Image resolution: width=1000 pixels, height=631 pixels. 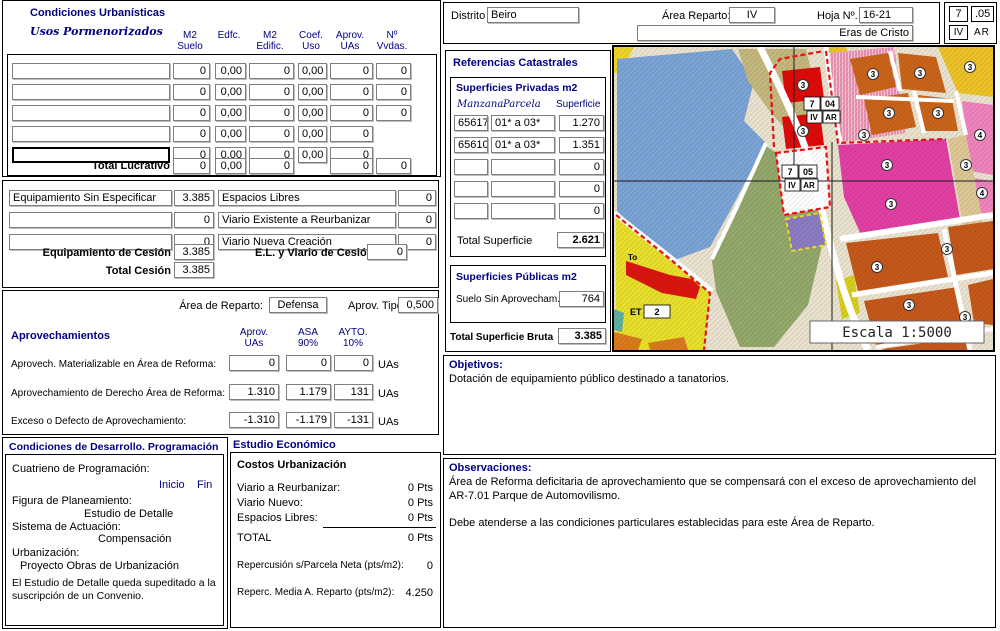 What do you see at coordinates (307, 198) in the screenshot?
I see `cesion-right-name: Espacios Libres` at bounding box center [307, 198].